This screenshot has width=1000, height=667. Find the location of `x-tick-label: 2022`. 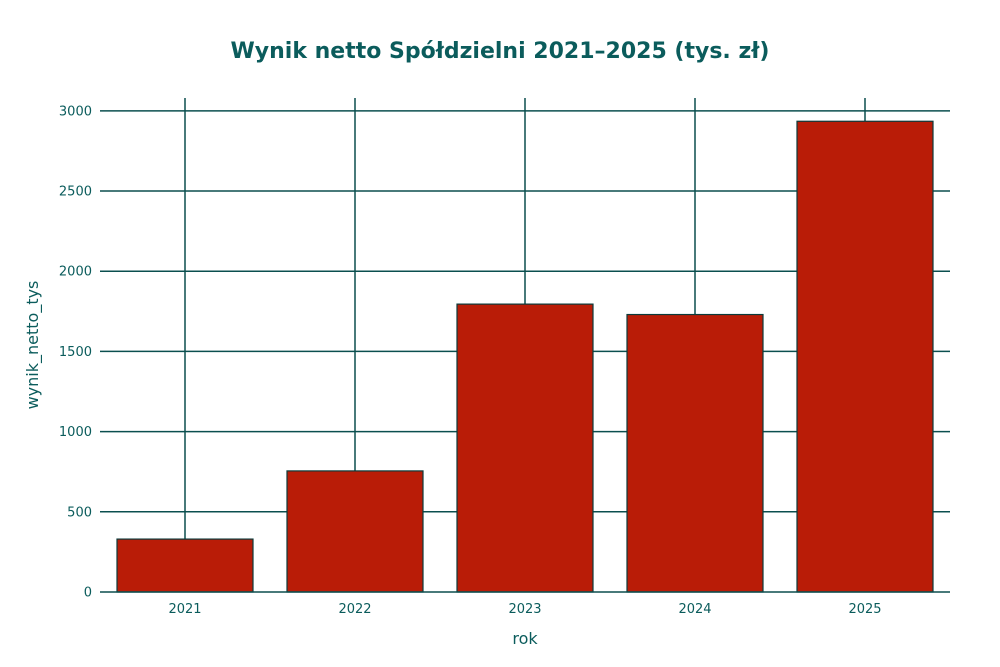

x-tick-label: 2022 is located at coordinates (354, 609).